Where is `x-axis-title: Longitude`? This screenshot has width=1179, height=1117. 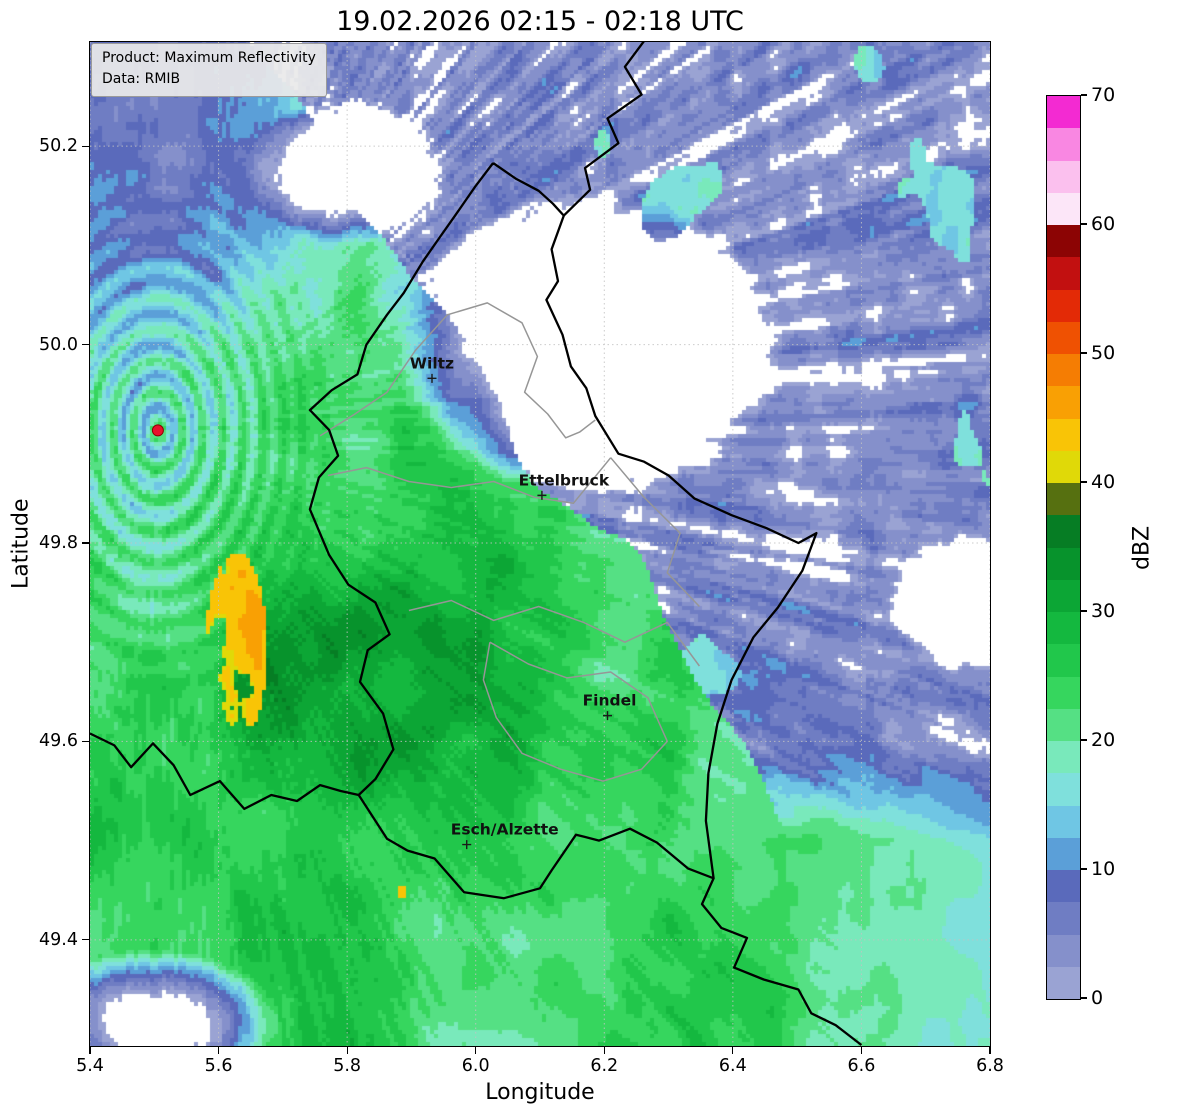
x-axis-title: Longitude is located at coordinates (540, 1092).